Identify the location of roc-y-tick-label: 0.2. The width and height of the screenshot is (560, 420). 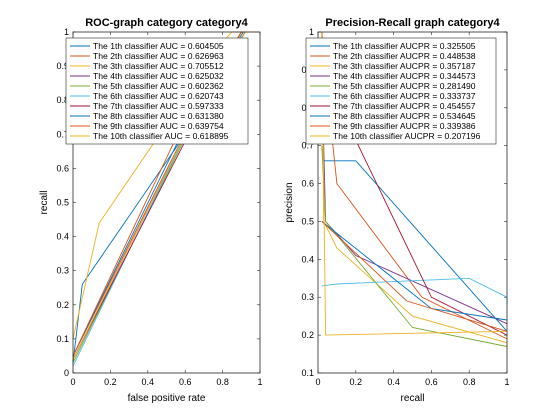
(62, 305).